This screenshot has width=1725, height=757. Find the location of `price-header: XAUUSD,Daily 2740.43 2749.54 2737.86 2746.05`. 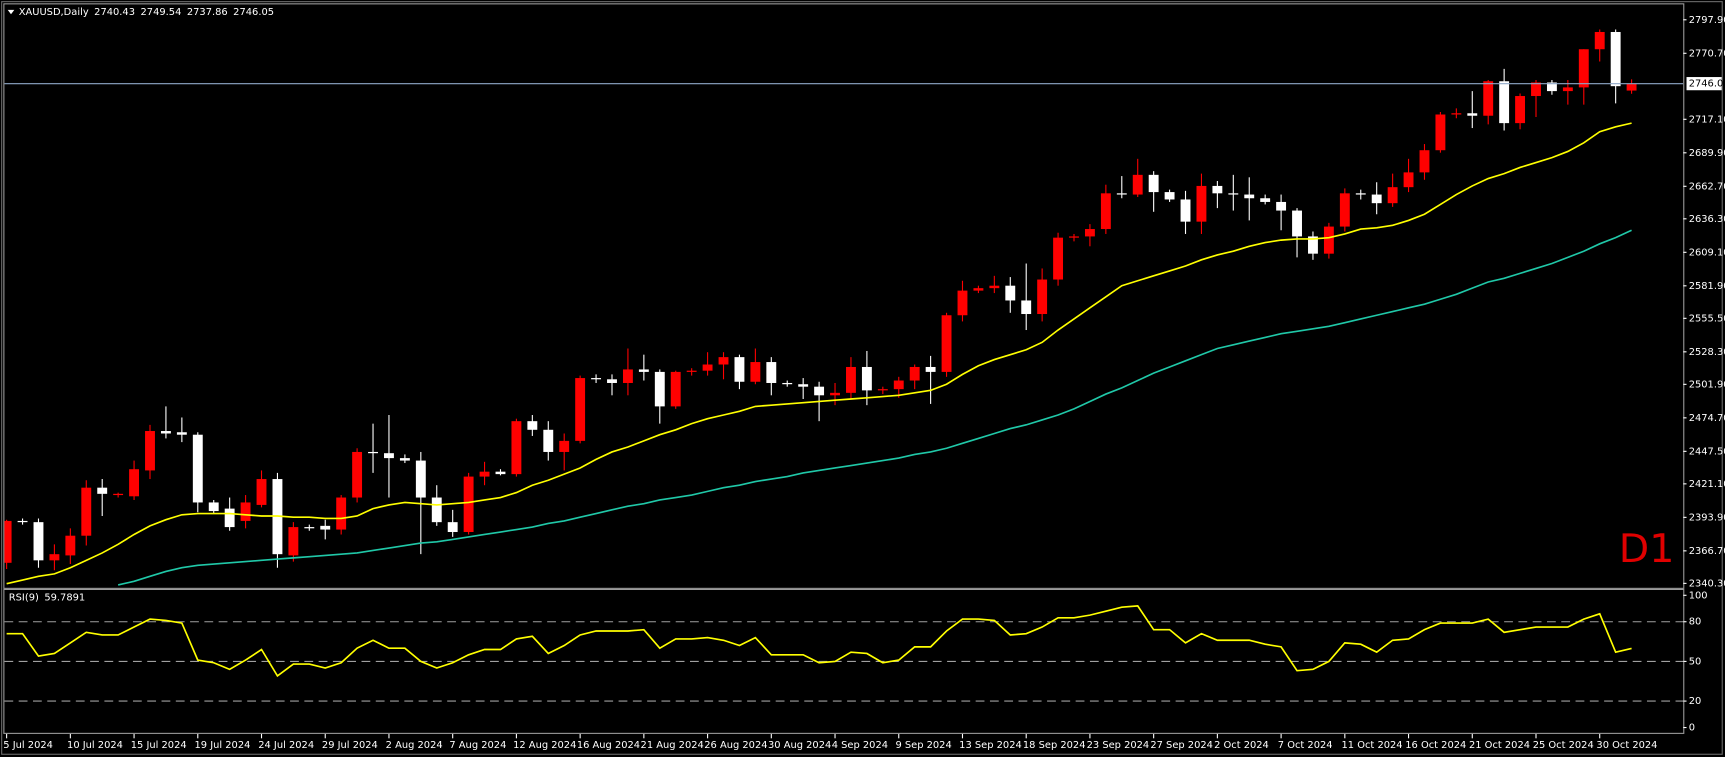

price-header: XAUUSD,Daily 2740.43 2749.54 2737.86 2746.05 is located at coordinates (146, 12).